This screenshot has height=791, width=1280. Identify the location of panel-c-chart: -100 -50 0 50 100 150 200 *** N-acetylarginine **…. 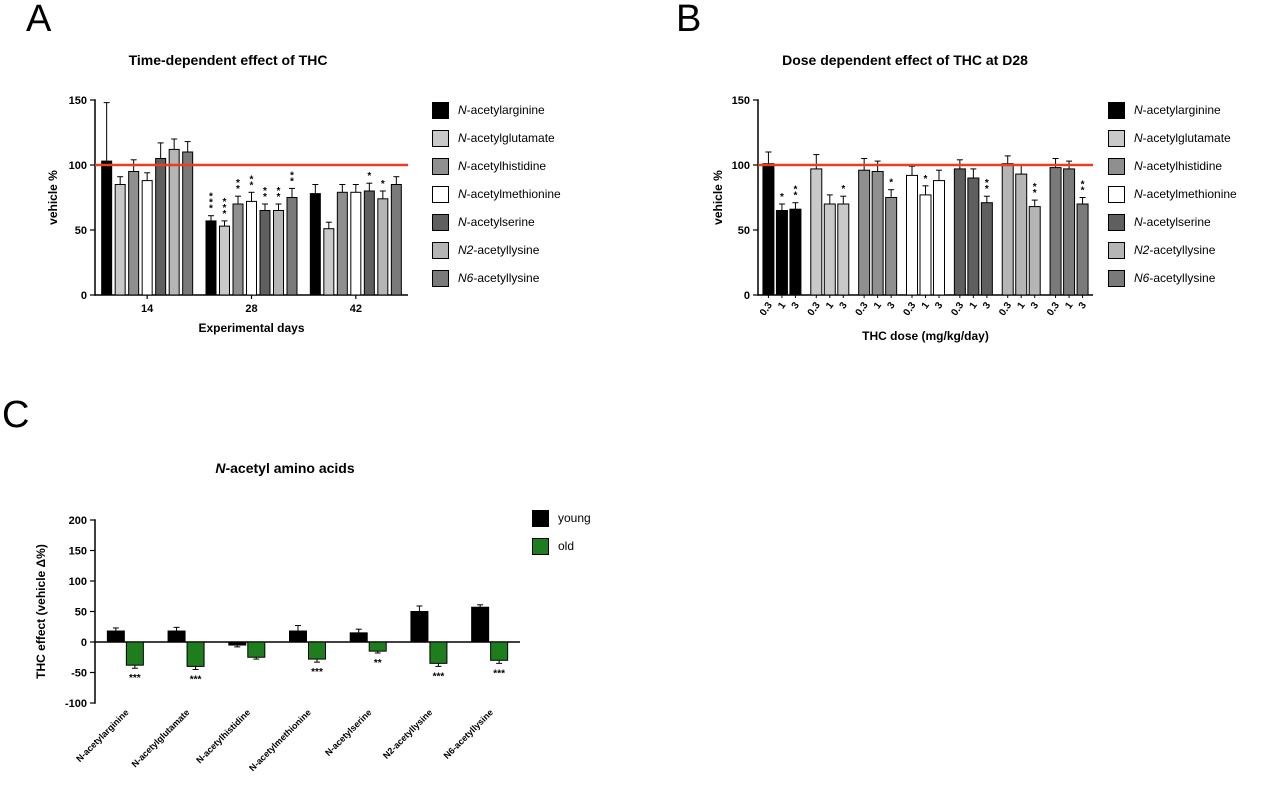
(277, 644).